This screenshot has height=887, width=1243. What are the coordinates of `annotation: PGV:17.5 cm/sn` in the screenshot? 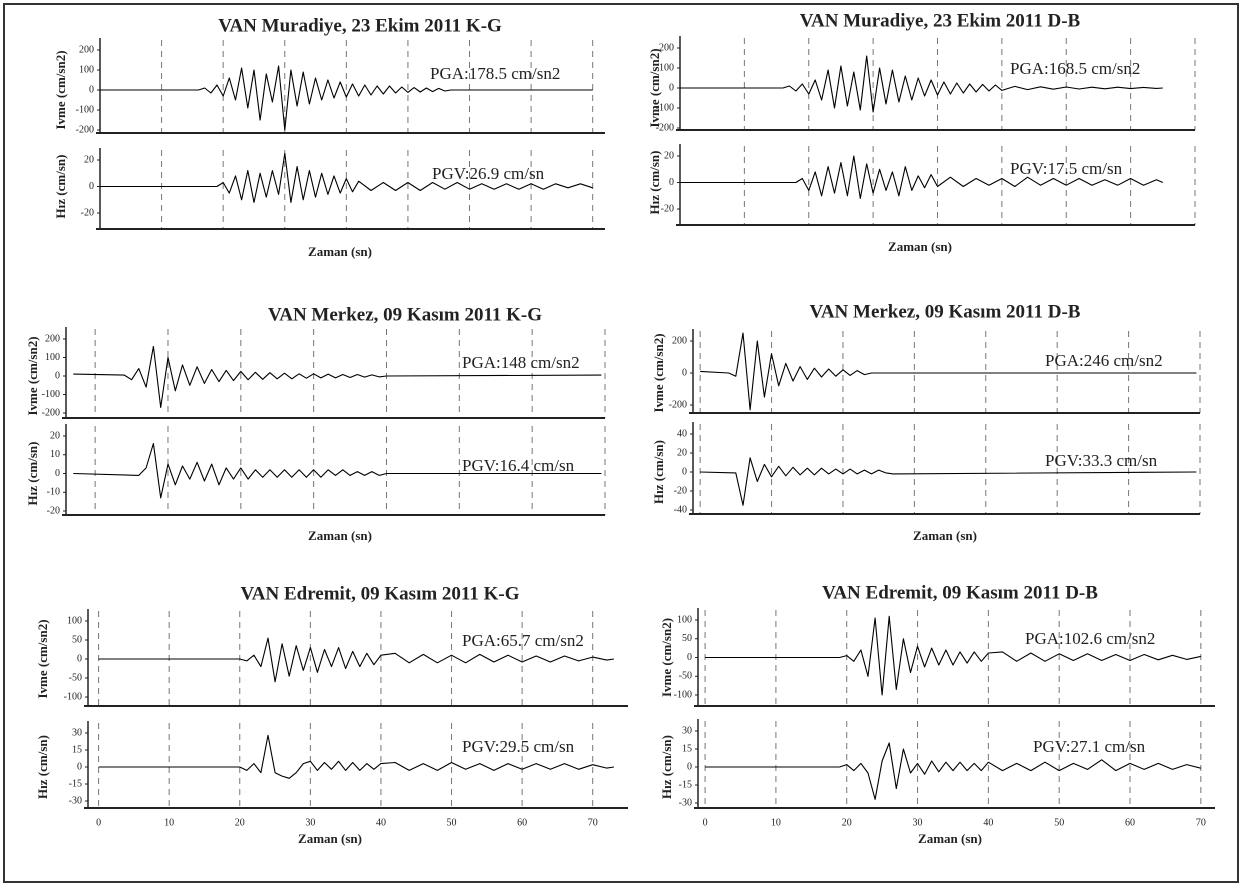 It's located at (1066, 168).